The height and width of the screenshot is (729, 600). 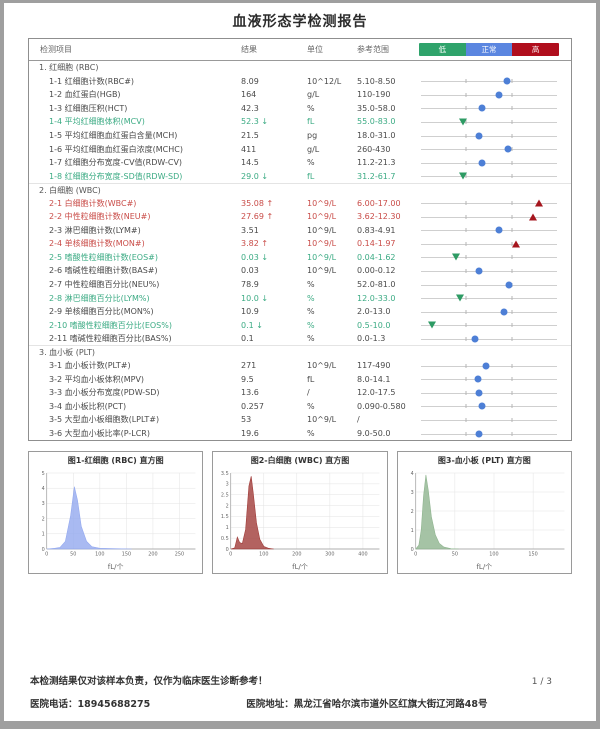 What do you see at coordinates (270, 705) in the screenshot?
I see `hospital-address-label: 医院地址：` at bounding box center [270, 705].